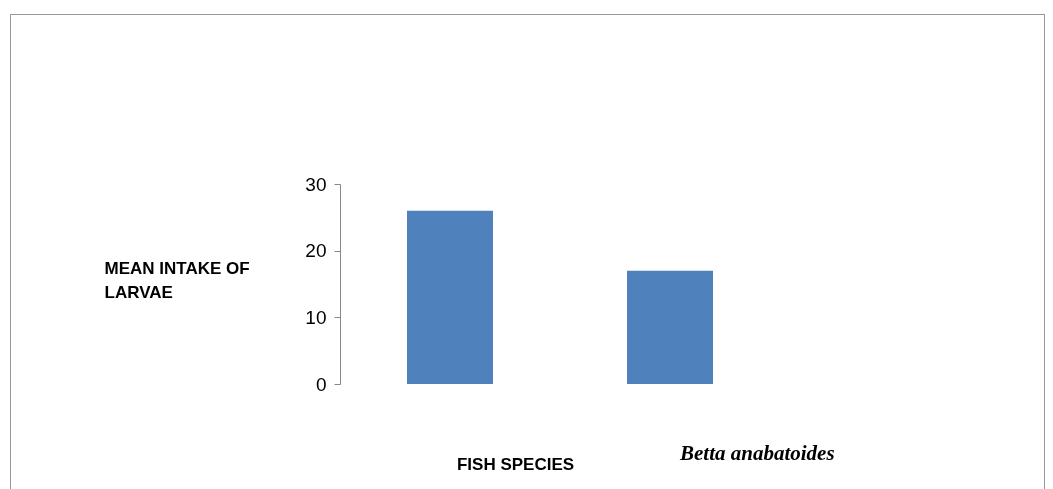 Image resolution: width=1053 pixels, height=489 pixels. What do you see at coordinates (321, 384) in the screenshot?
I see `y-tick-label: 0` at bounding box center [321, 384].